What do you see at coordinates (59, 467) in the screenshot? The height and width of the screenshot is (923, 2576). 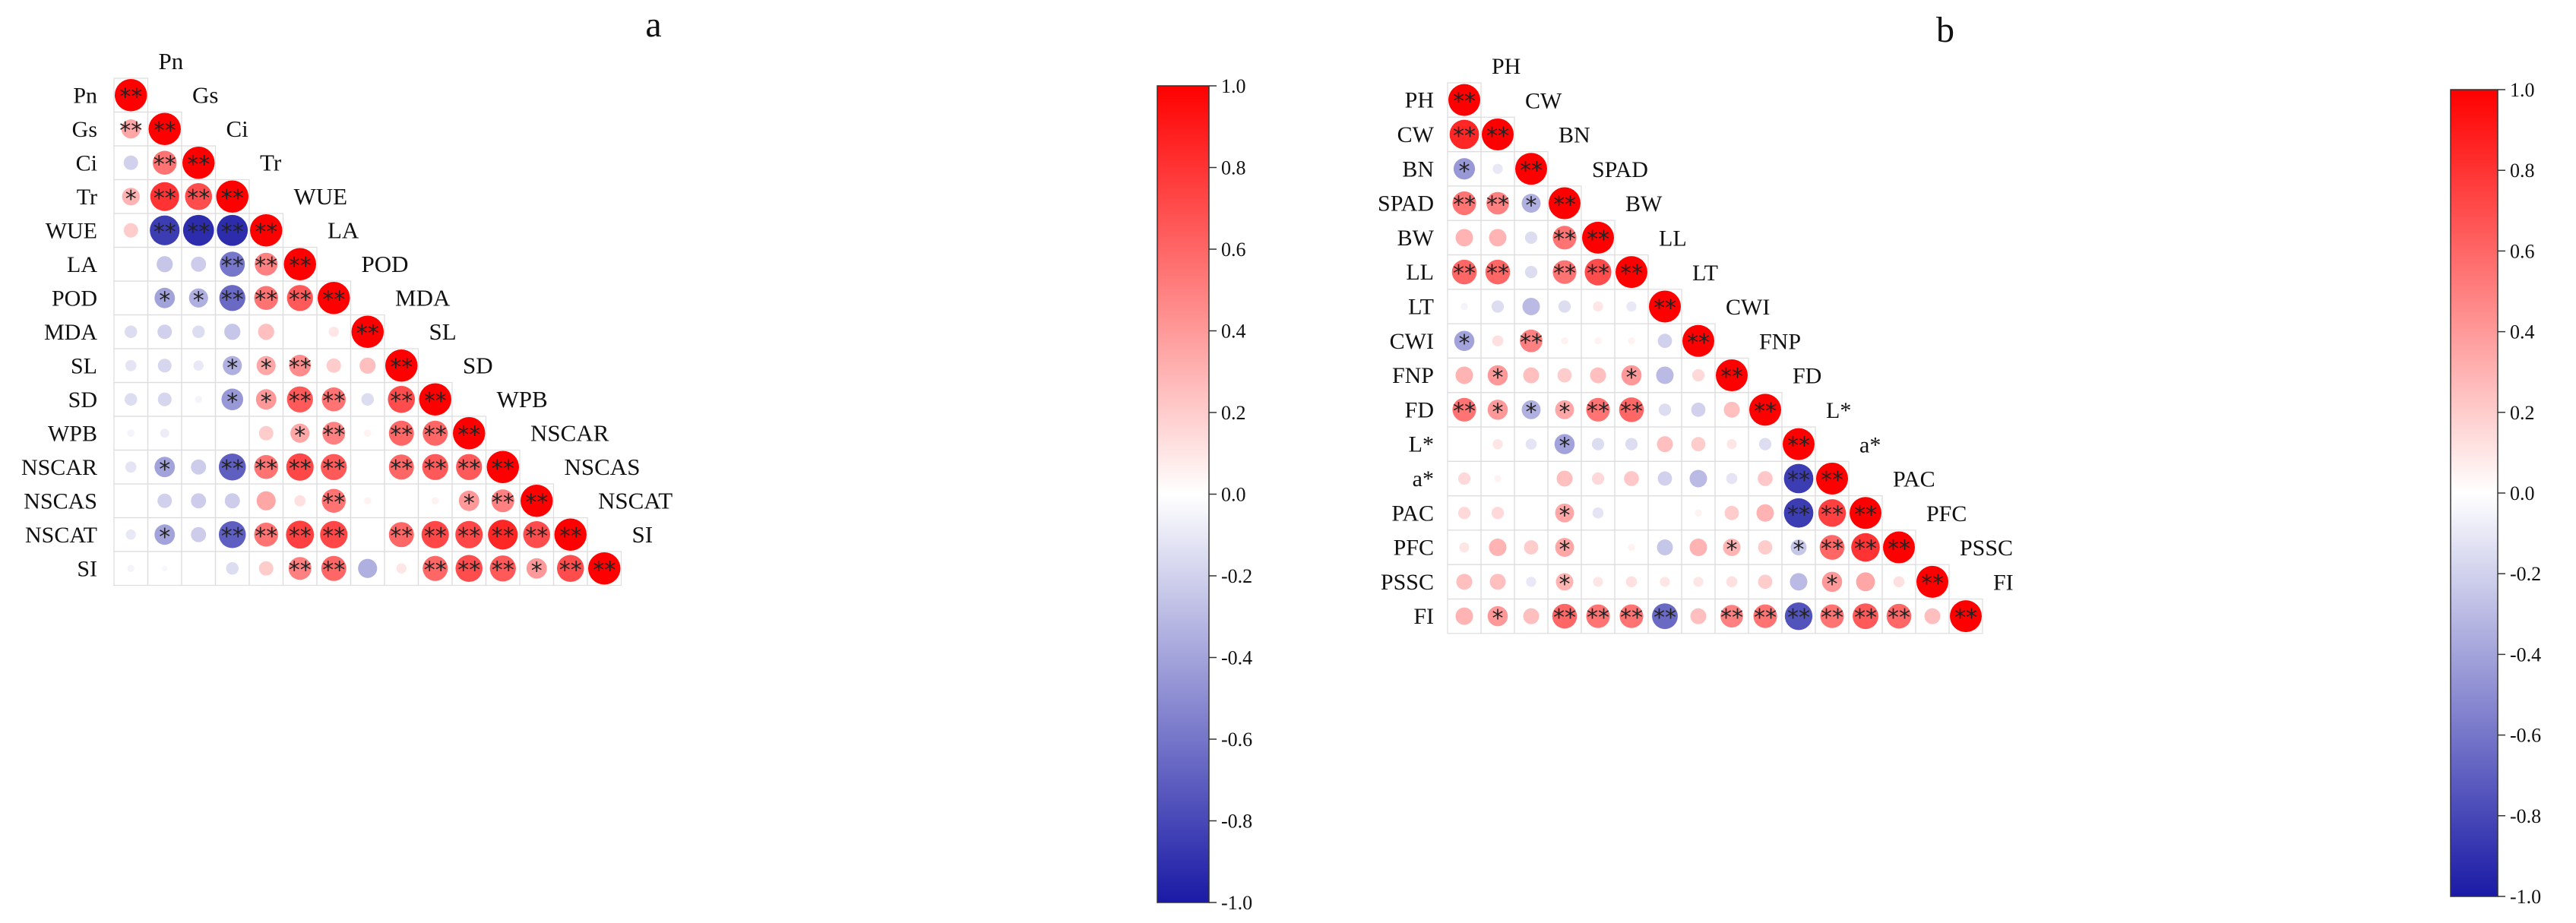 I see `row-label: NSCAR` at bounding box center [59, 467].